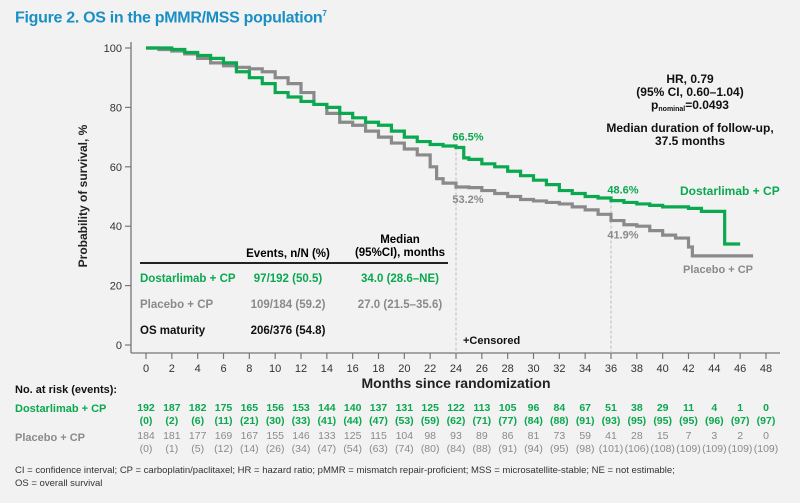 This screenshot has height=503, width=800. What do you see at coordinates (714, 415) in the screenshot?
I see `at-risk-cell-dostarlimab: 4 (96)` at bounding box center [714, 415].